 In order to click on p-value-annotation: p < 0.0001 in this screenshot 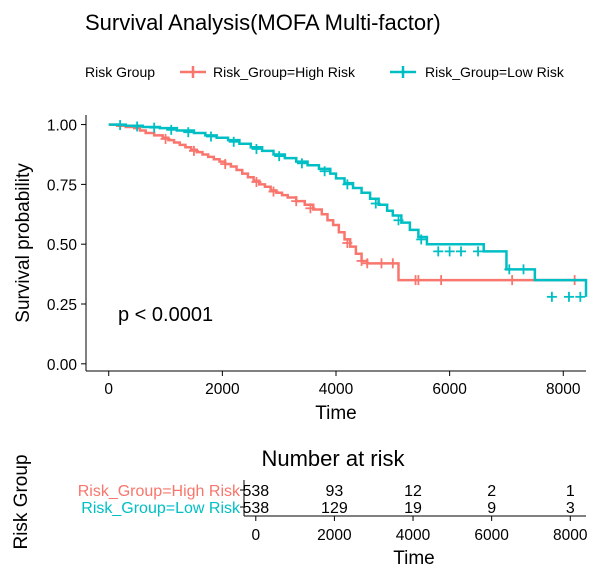, I will do `click(165, 315)`.